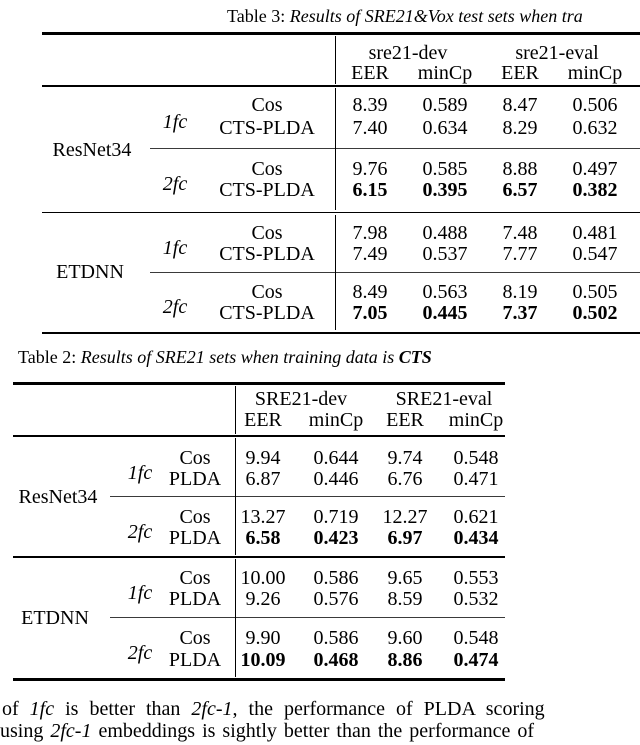 The width and height of the screenshot is (640, 745). What do you see at coordinates (259, 557) in the screenshot?
I see `table2-section-rule` at bounding box center [259, 557].